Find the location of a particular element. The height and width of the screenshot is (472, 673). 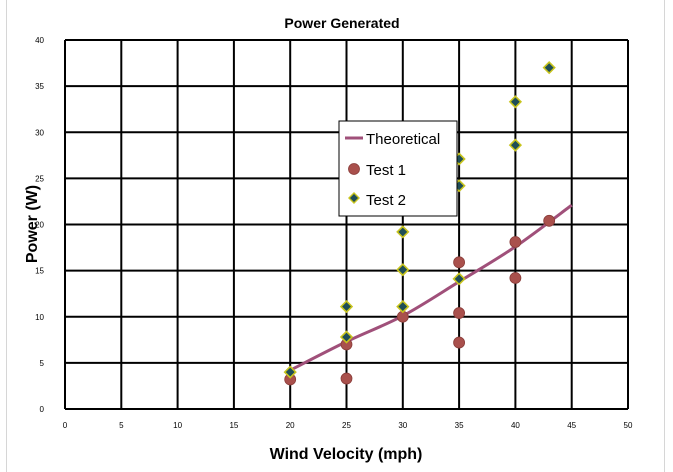

x-tick-label: 40 is located at coordinates (515, 425).